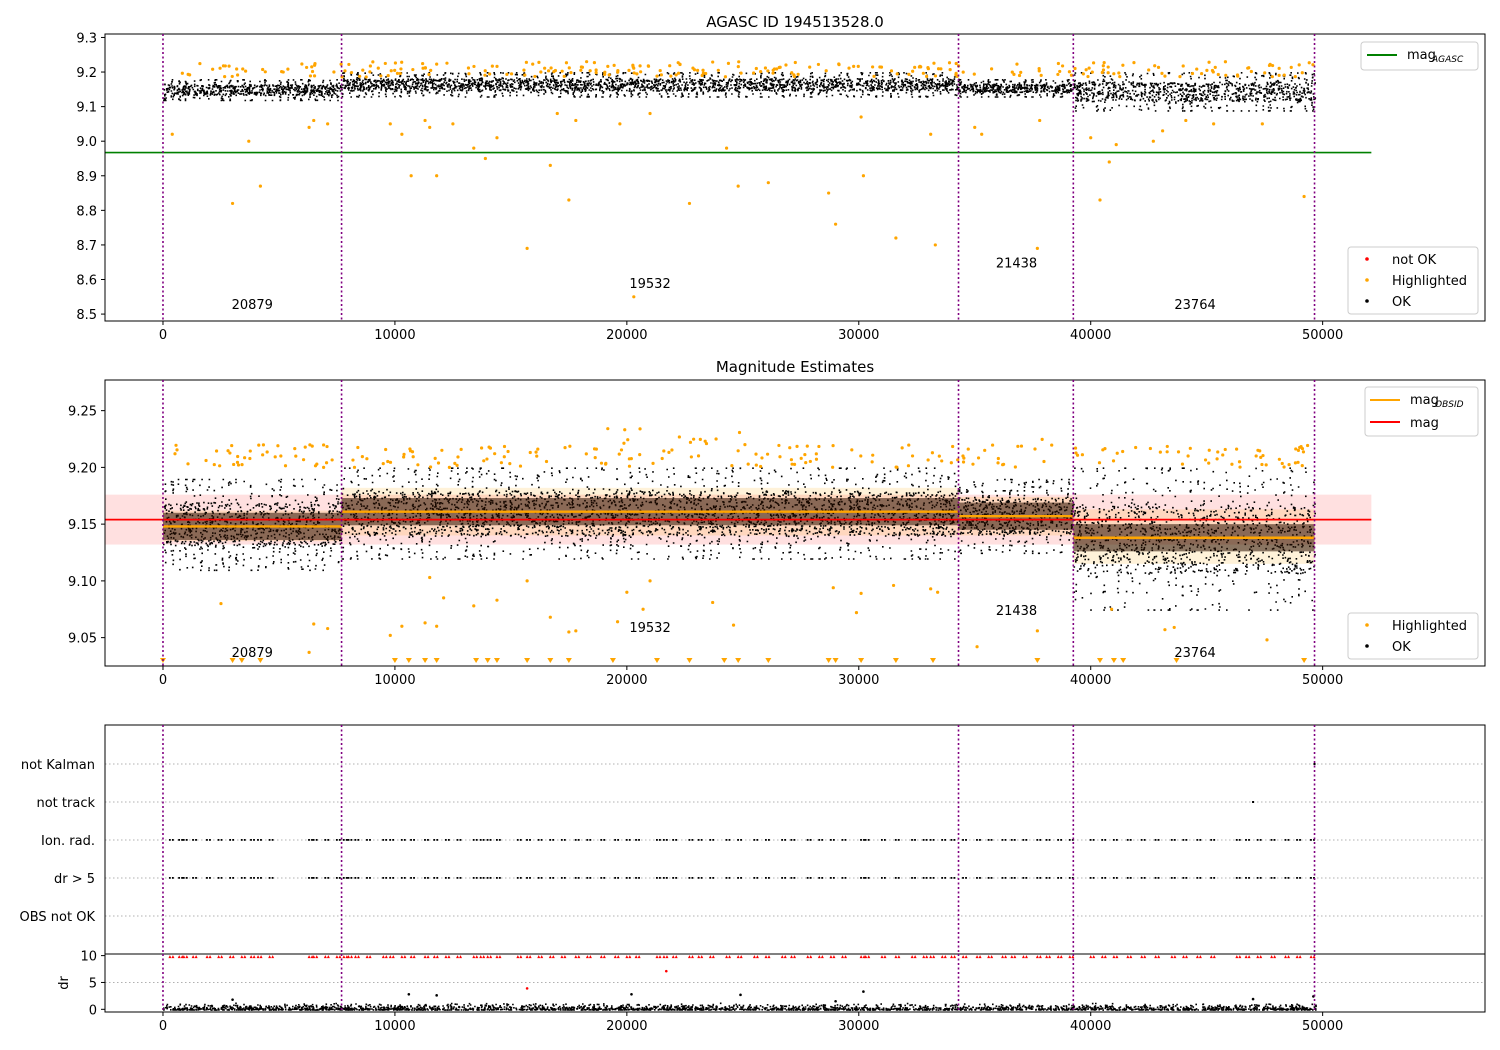 The image size is (1500, 1050). I want to click on y-tick-label: 5, so click(93, 983).